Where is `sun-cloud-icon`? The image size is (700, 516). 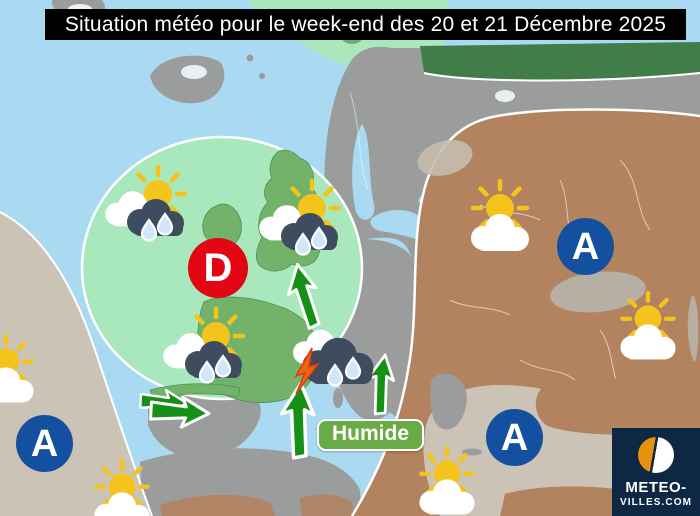
sun-cloud-icon is located at coordinates (121, 488).